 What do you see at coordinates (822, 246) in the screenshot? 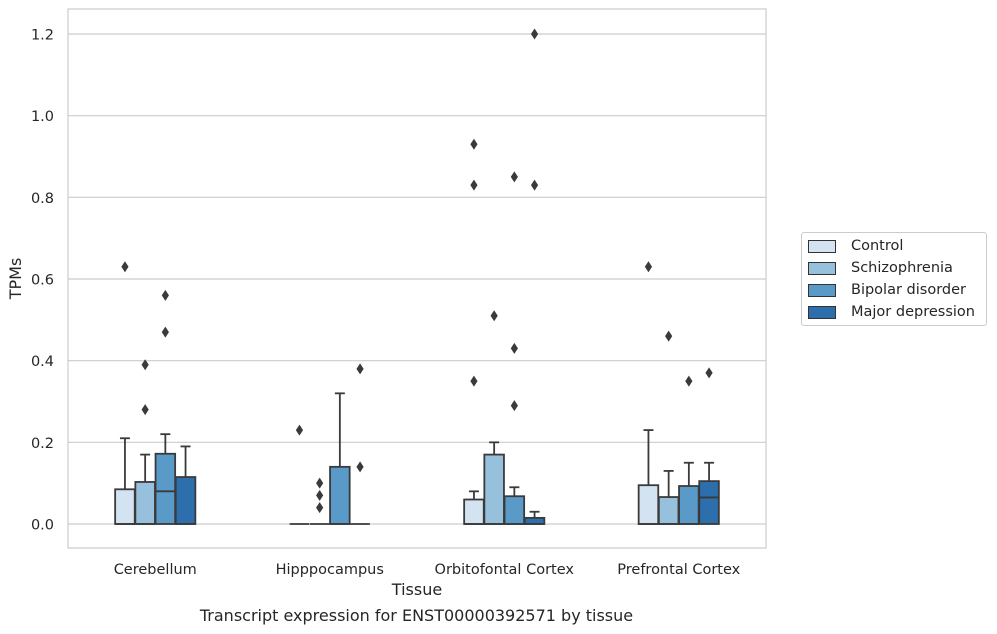
I see `legend-swatch-control` at bounding box center [822, 246].